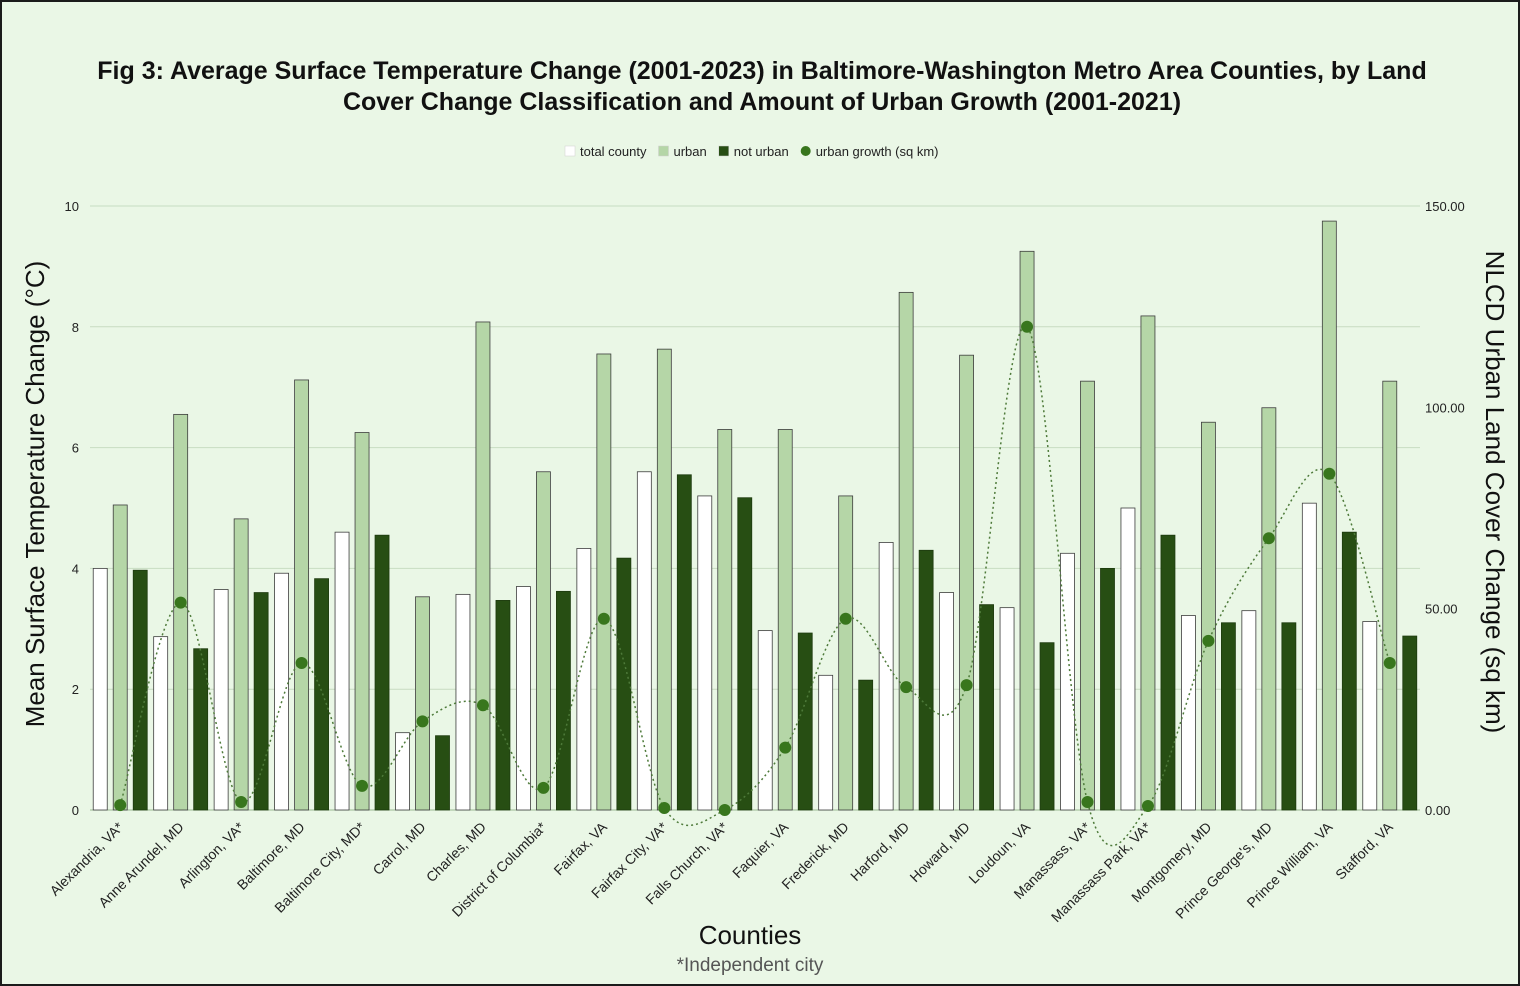  Describe the element at coordinates (75, 810) in the screenshot. I see `y-tick-label: 0` at that location.